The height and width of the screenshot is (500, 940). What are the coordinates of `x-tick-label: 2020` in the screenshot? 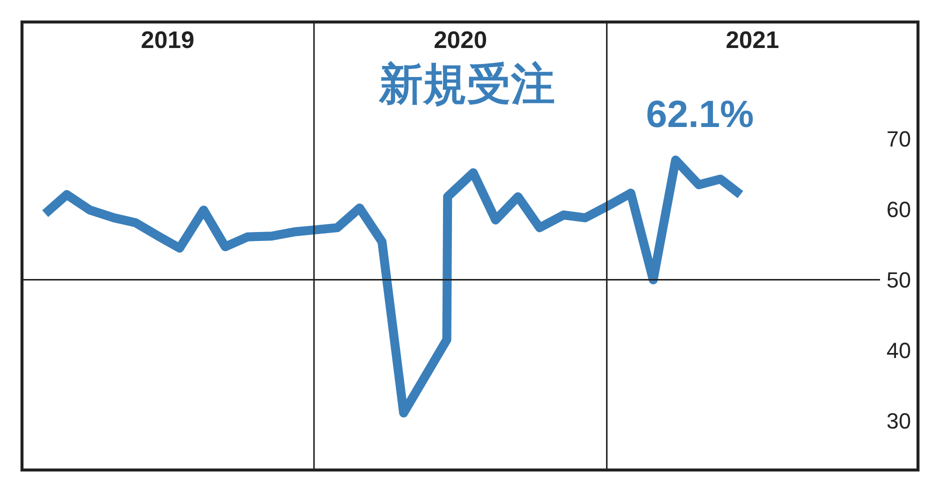 It's located at (461, 40).